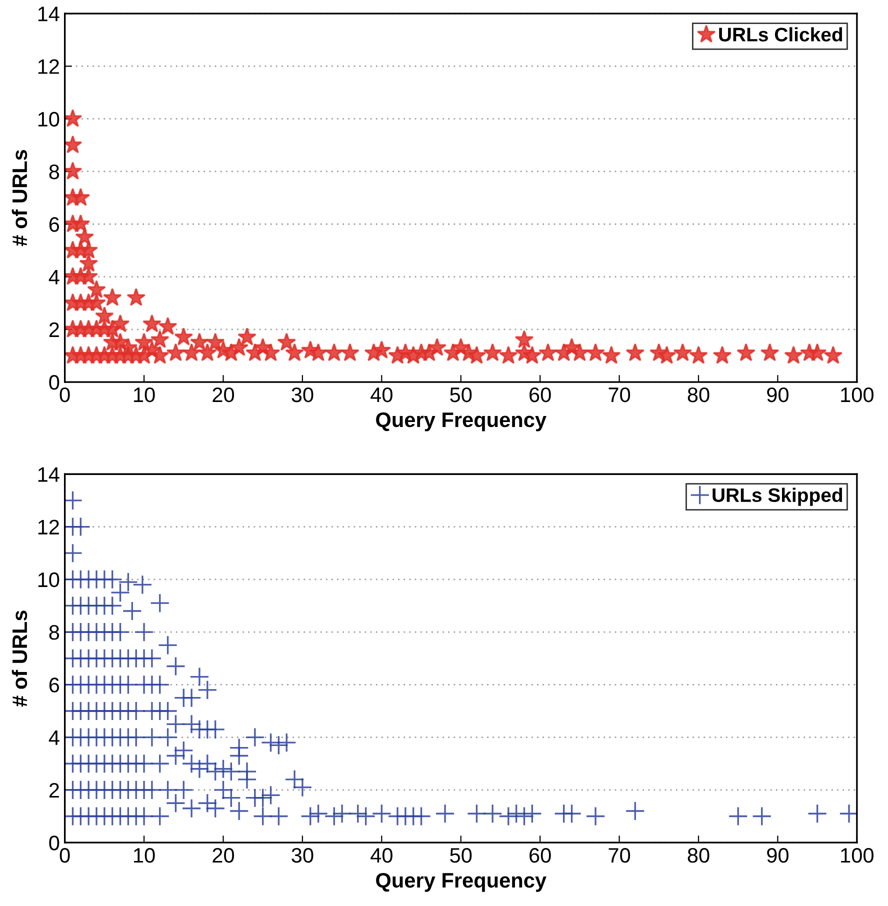 The image size is (888, 906). I want to click on legend-label: URLs Skipped, so click(777, 497).